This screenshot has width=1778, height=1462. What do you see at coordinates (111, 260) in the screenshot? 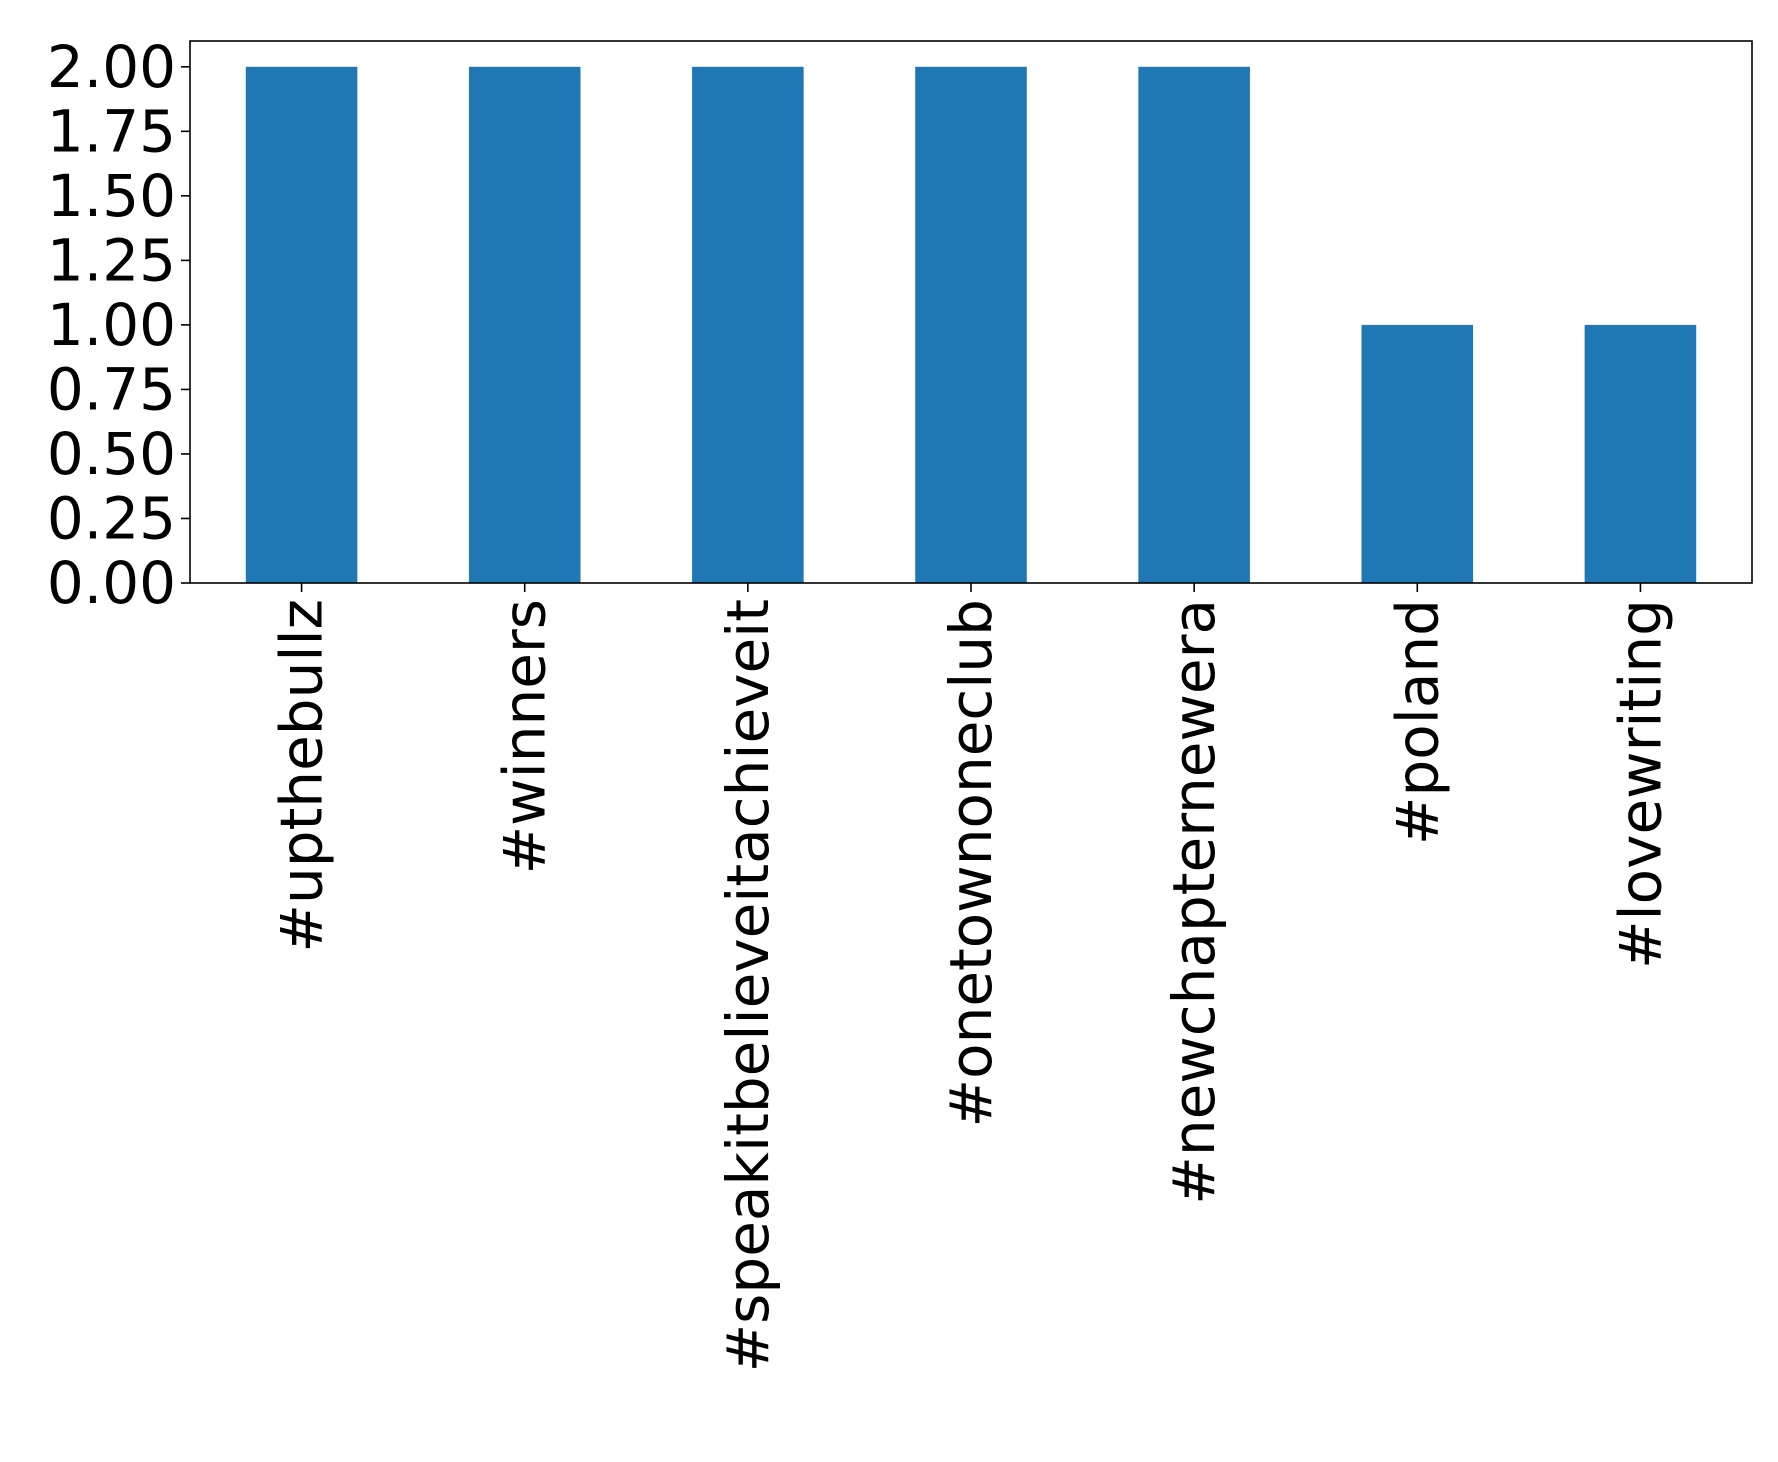
I see `y-tick-label: 1.25` at bounding box center [111, 260].